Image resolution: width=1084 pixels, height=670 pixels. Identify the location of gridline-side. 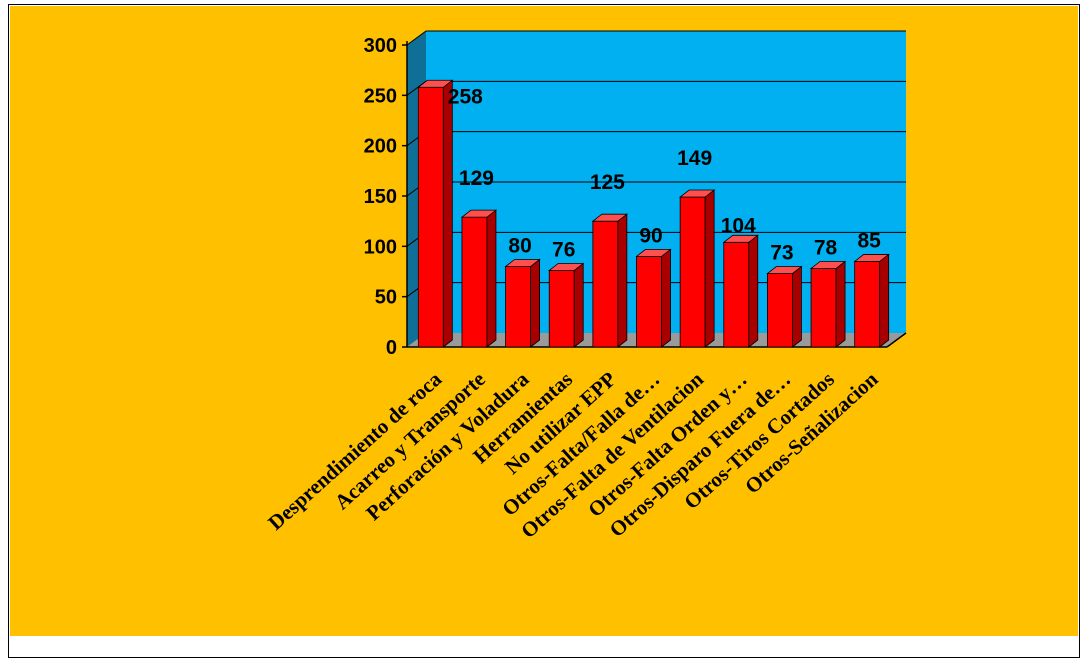
(416, 38).